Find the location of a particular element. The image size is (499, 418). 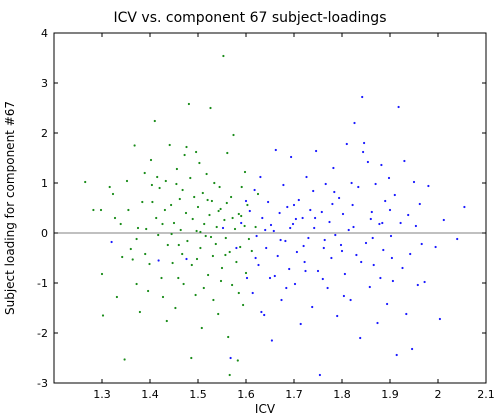

x-tick-label: 1.9 is located at coordinates (390, 394).